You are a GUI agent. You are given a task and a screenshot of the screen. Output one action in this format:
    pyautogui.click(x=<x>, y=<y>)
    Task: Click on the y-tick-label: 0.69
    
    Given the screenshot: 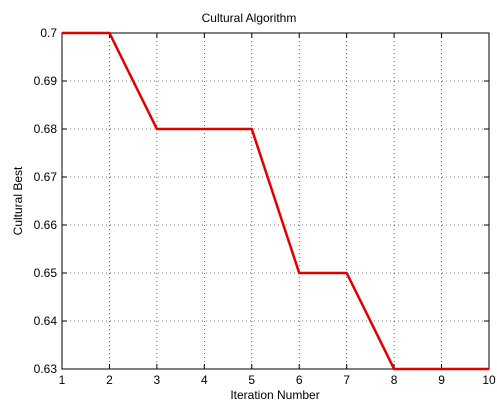 What is the action you would take?
    pyautogui.click(x=46, y=81)
    